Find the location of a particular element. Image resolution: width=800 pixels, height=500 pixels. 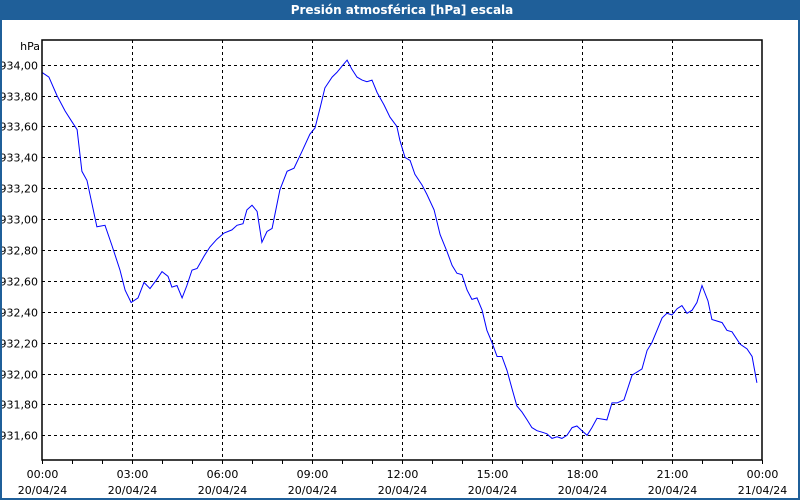

x-tick-time: 09:00 is located at coordinates (313, 474).